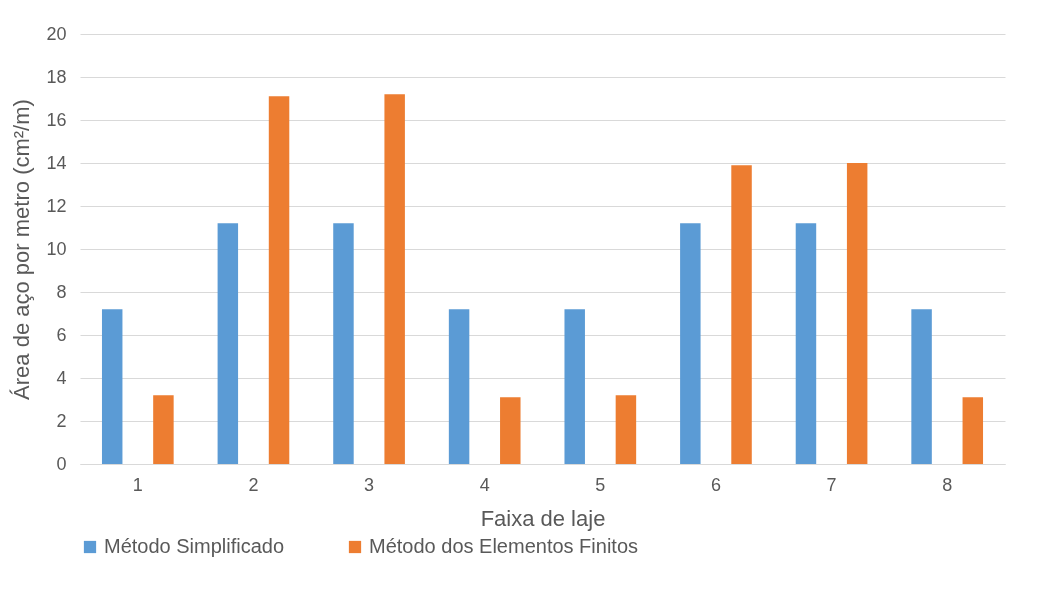 The height and width of the screenshot is (592, 1043). What do you see at coordinates (56, 33) in the screenshot?
I see `y-tick-label: 20` at bounding box center [56, 33].